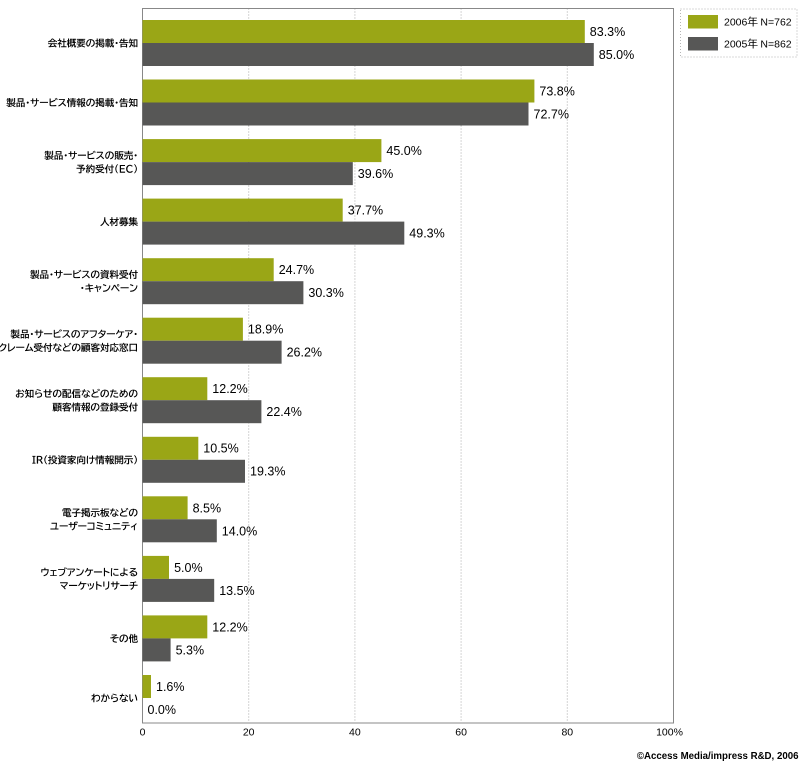 The height and width of the screenshot is (768, 800). Describe the element at coordinates (375, 174) in the screenshot. I see `svg-text: 39.6%` at that location.